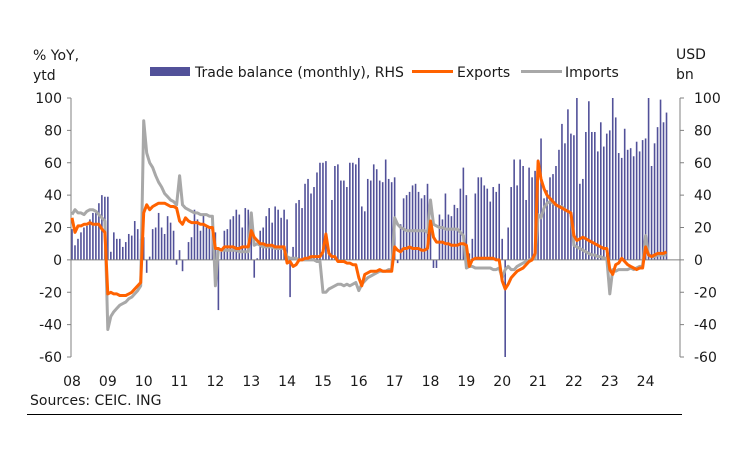 This screenshot has height=450, width=750. What do you see at coordinates (56, 56) in the screenshot?
I see `left-axis-unit-line1: % YoY,` at bounding box center [56, 56].